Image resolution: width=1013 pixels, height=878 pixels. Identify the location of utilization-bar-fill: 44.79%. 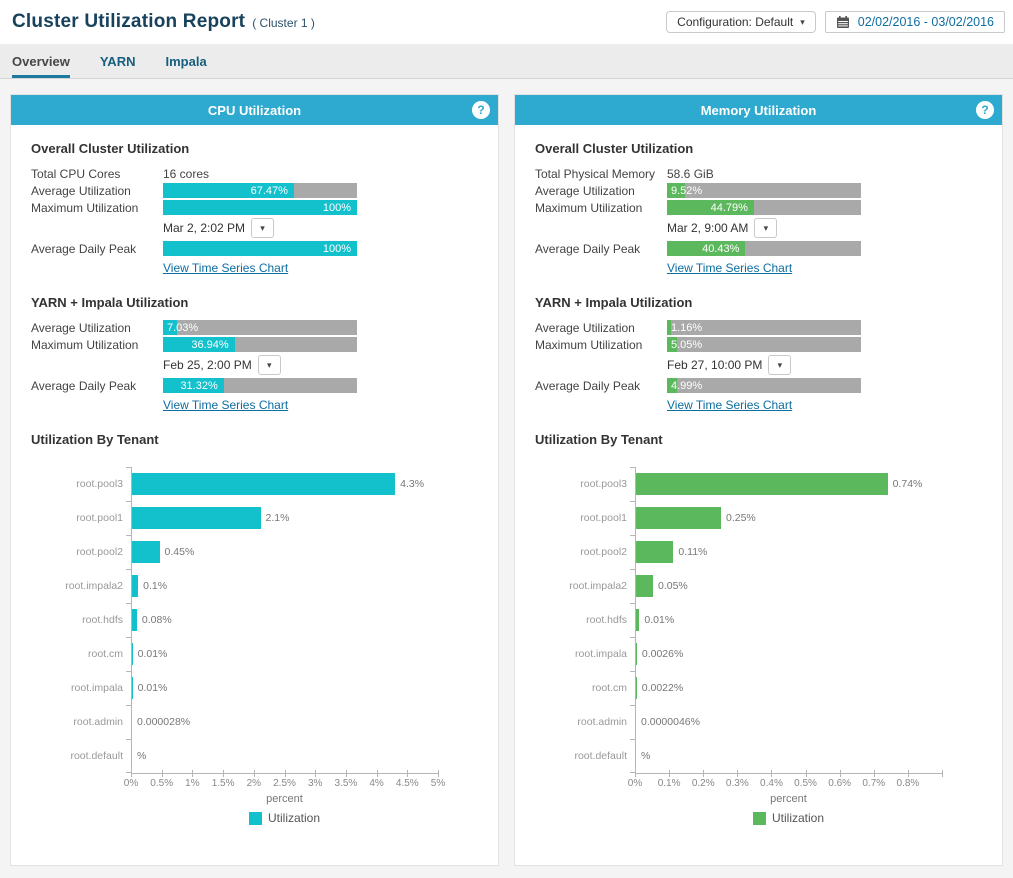
(710, 207).